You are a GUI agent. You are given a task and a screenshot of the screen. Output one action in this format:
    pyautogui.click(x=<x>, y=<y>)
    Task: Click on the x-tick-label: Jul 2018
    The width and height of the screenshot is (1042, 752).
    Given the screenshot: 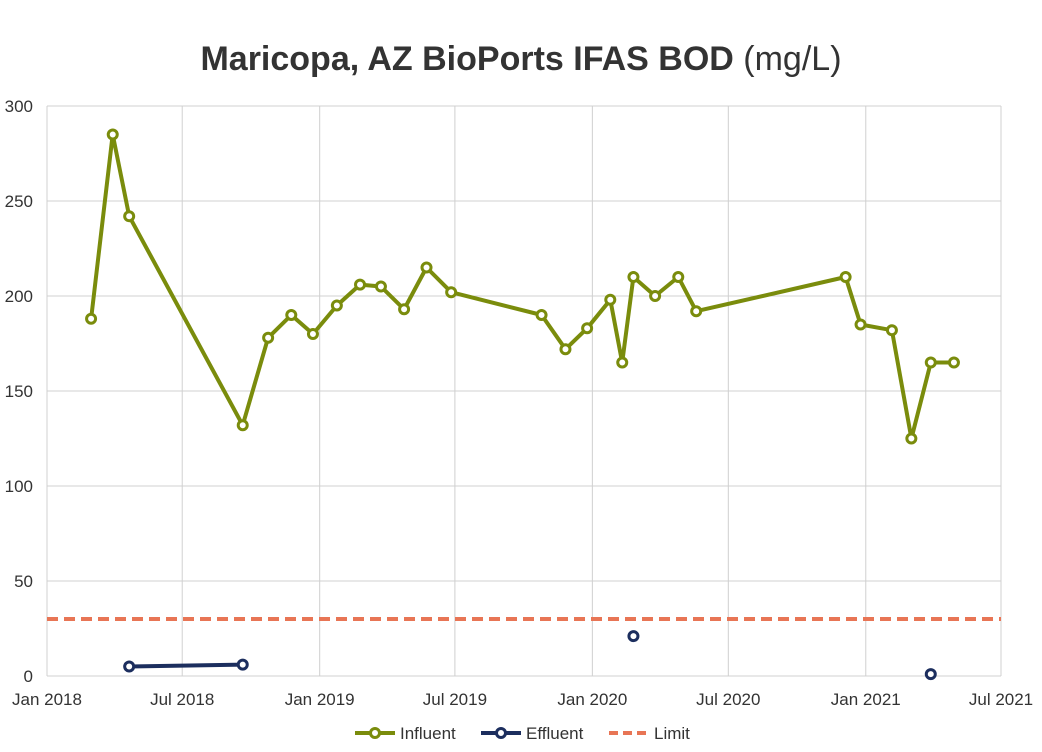 What is the action you would take?
    pyautogui.click(x=182, y=699)
    